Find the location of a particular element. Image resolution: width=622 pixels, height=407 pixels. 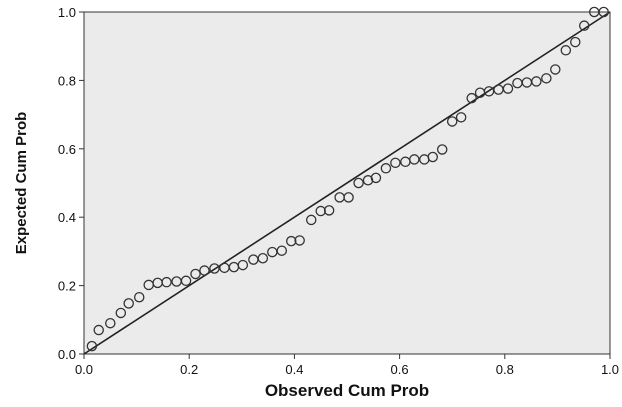

x-tick-label: 1.0 is located at coordinates (610, 369).